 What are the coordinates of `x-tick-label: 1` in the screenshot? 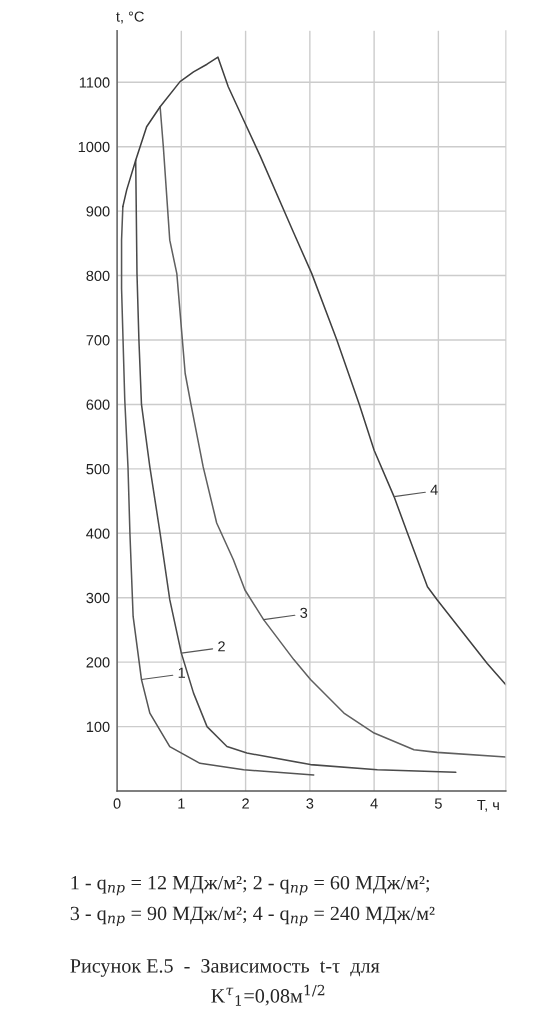 It's located at (181, 803).